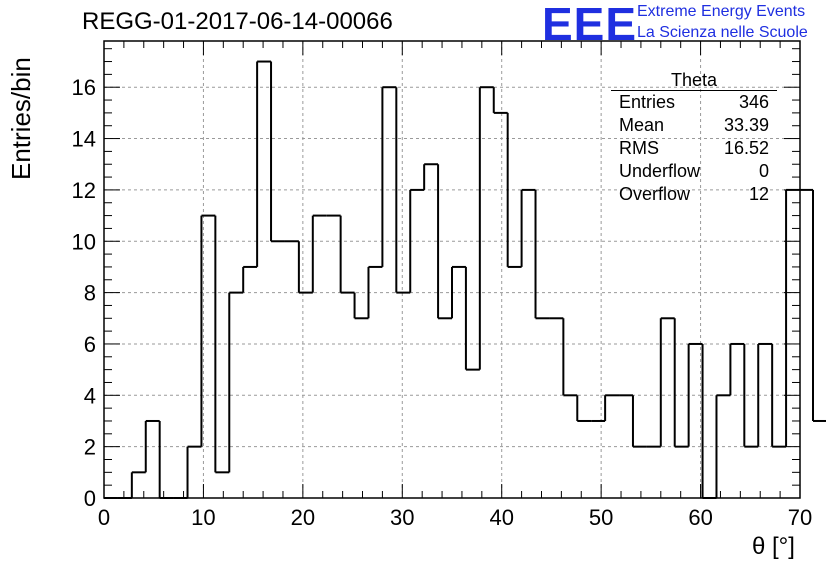 The image size is (836, 572). Describe the element at coordinates (758, 194) in the screenshot. I see `stats-value: 12` at that location.